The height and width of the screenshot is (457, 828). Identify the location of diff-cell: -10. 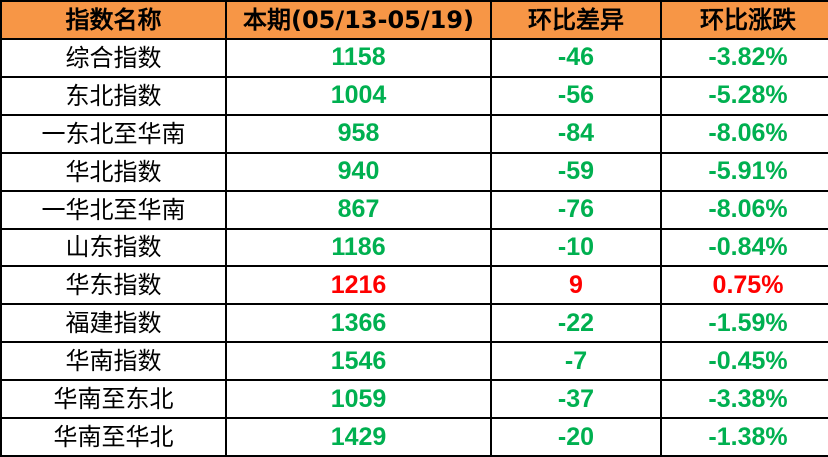
(576, 247).